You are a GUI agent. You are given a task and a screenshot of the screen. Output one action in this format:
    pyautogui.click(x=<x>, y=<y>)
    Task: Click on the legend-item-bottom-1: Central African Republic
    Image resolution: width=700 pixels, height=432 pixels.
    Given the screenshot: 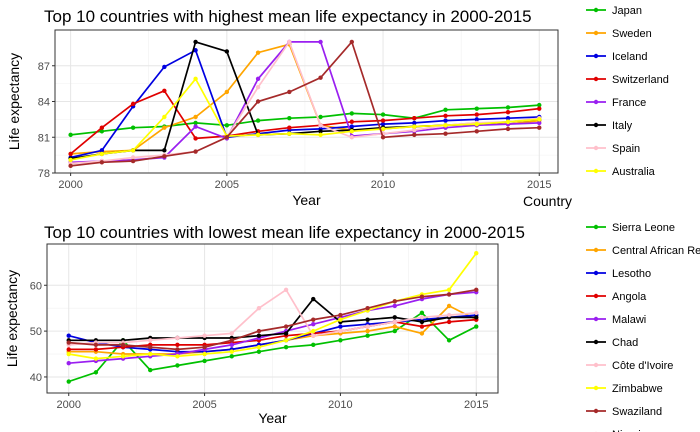 What is the action you would take?
    pyautogui.click(x=643, y=251)
    